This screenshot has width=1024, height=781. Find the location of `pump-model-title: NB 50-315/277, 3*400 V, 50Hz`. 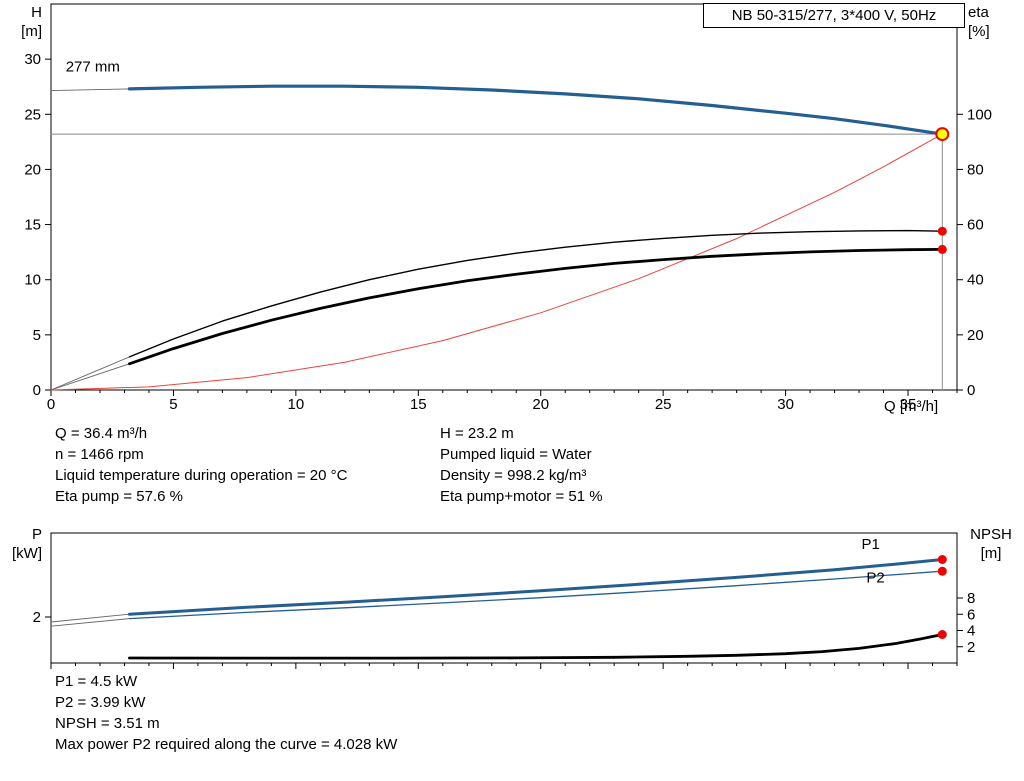

pump-model-title: NB 50-315/277, 3*400 V, 50Hz is located at coordinates (834, 15).